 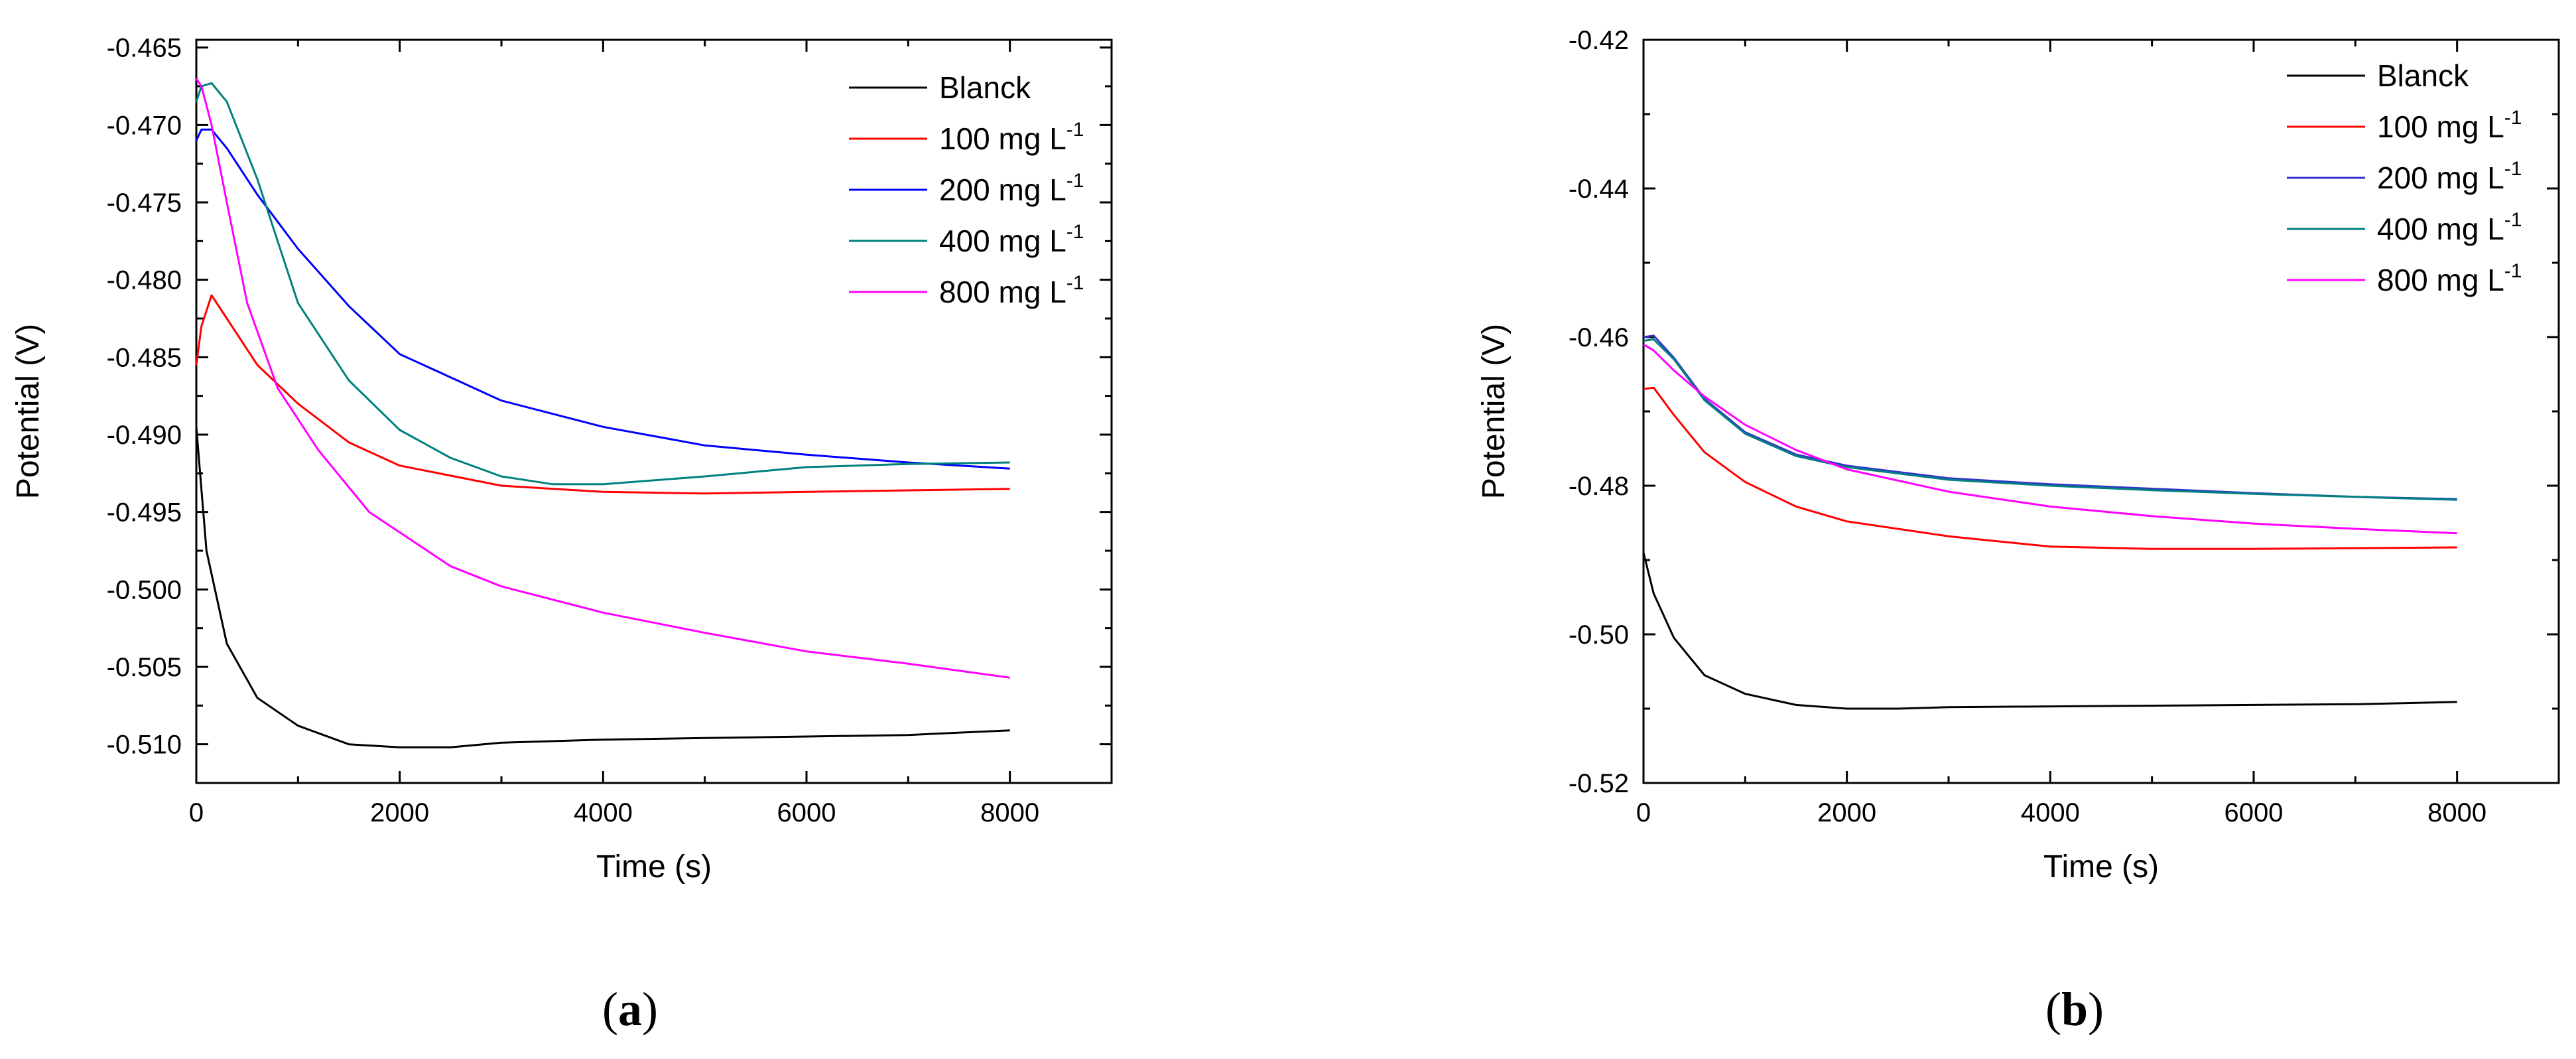 I want to click on y-tick-label-b: -0.46, so click(x=1599, y=337).